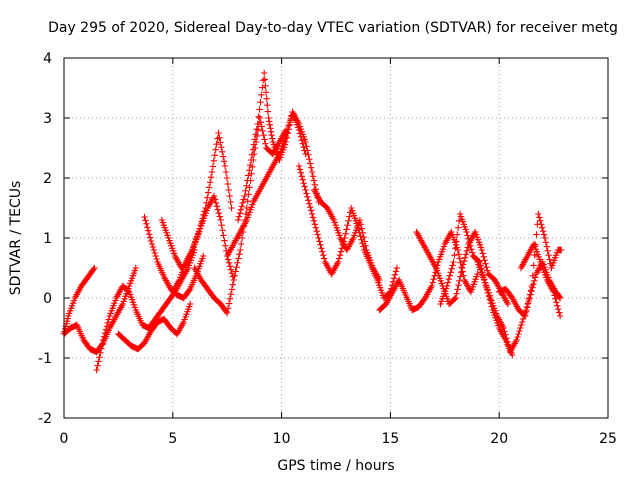  Describe the element at coordinates (338, 439) in the screenshot. I see `x-tick-labels: 0 5 10 15 20 25` at that location.